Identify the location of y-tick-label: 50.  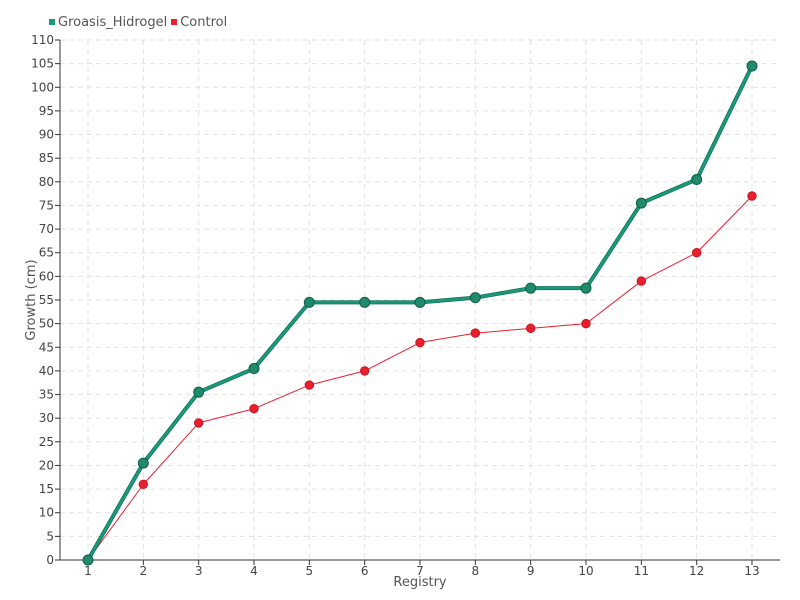
(46, 324).